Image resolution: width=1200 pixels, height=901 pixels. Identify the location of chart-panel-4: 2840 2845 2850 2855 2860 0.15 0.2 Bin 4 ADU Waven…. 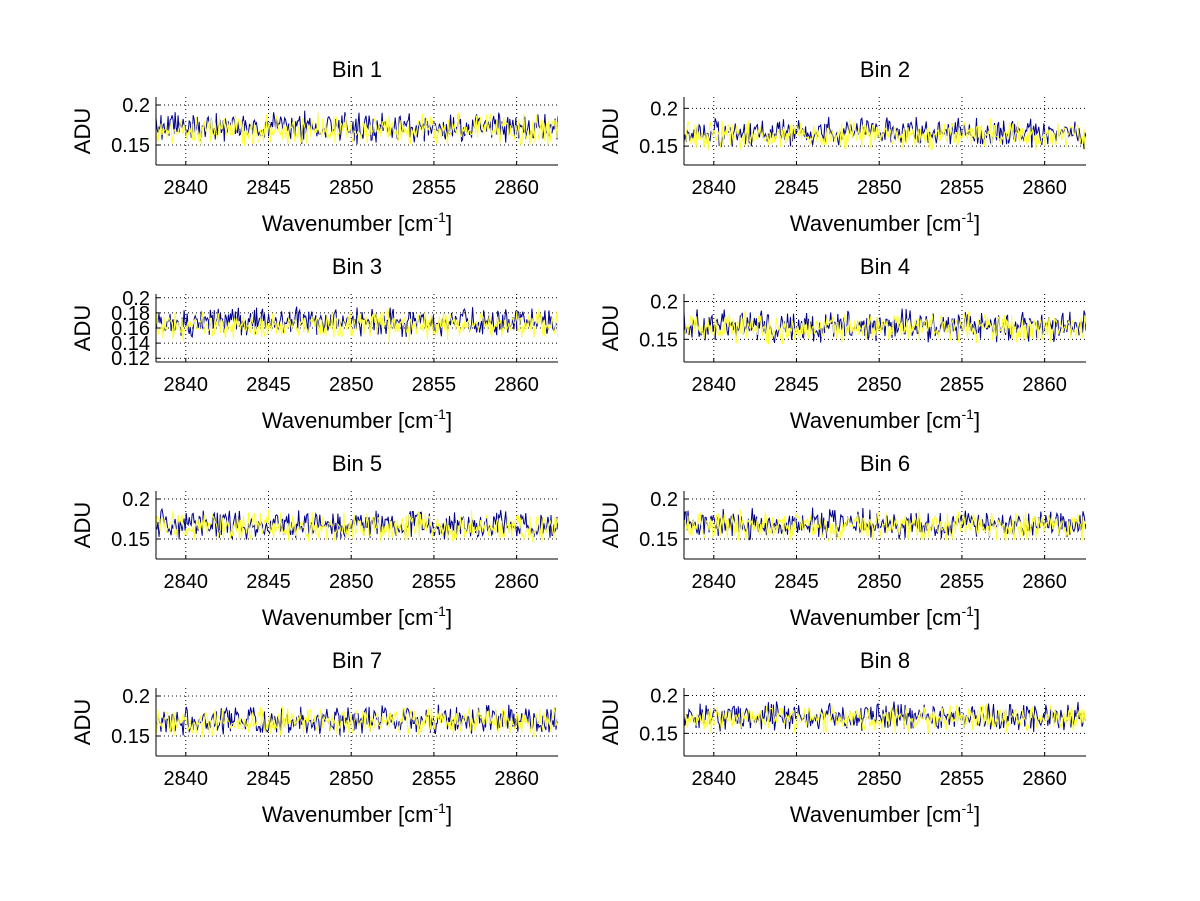
(842, 343).